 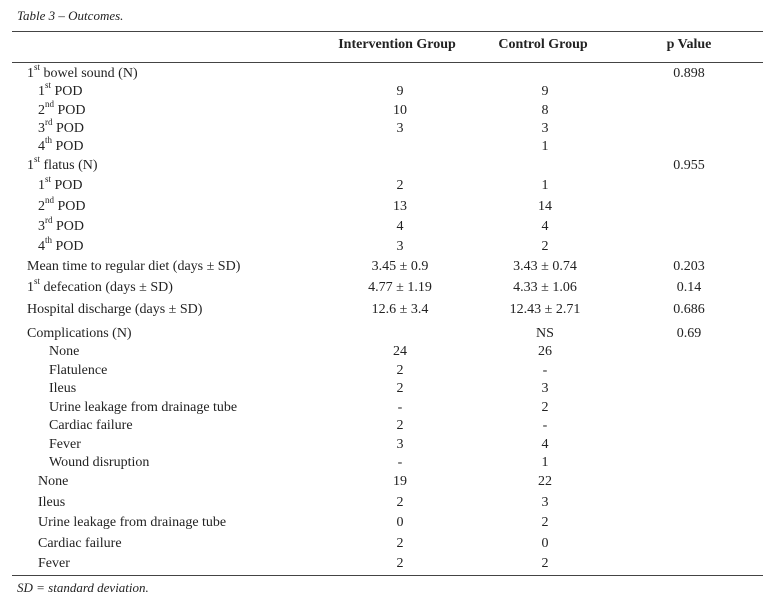 I want to click on control-value: 22, so click(x=545, y=481).